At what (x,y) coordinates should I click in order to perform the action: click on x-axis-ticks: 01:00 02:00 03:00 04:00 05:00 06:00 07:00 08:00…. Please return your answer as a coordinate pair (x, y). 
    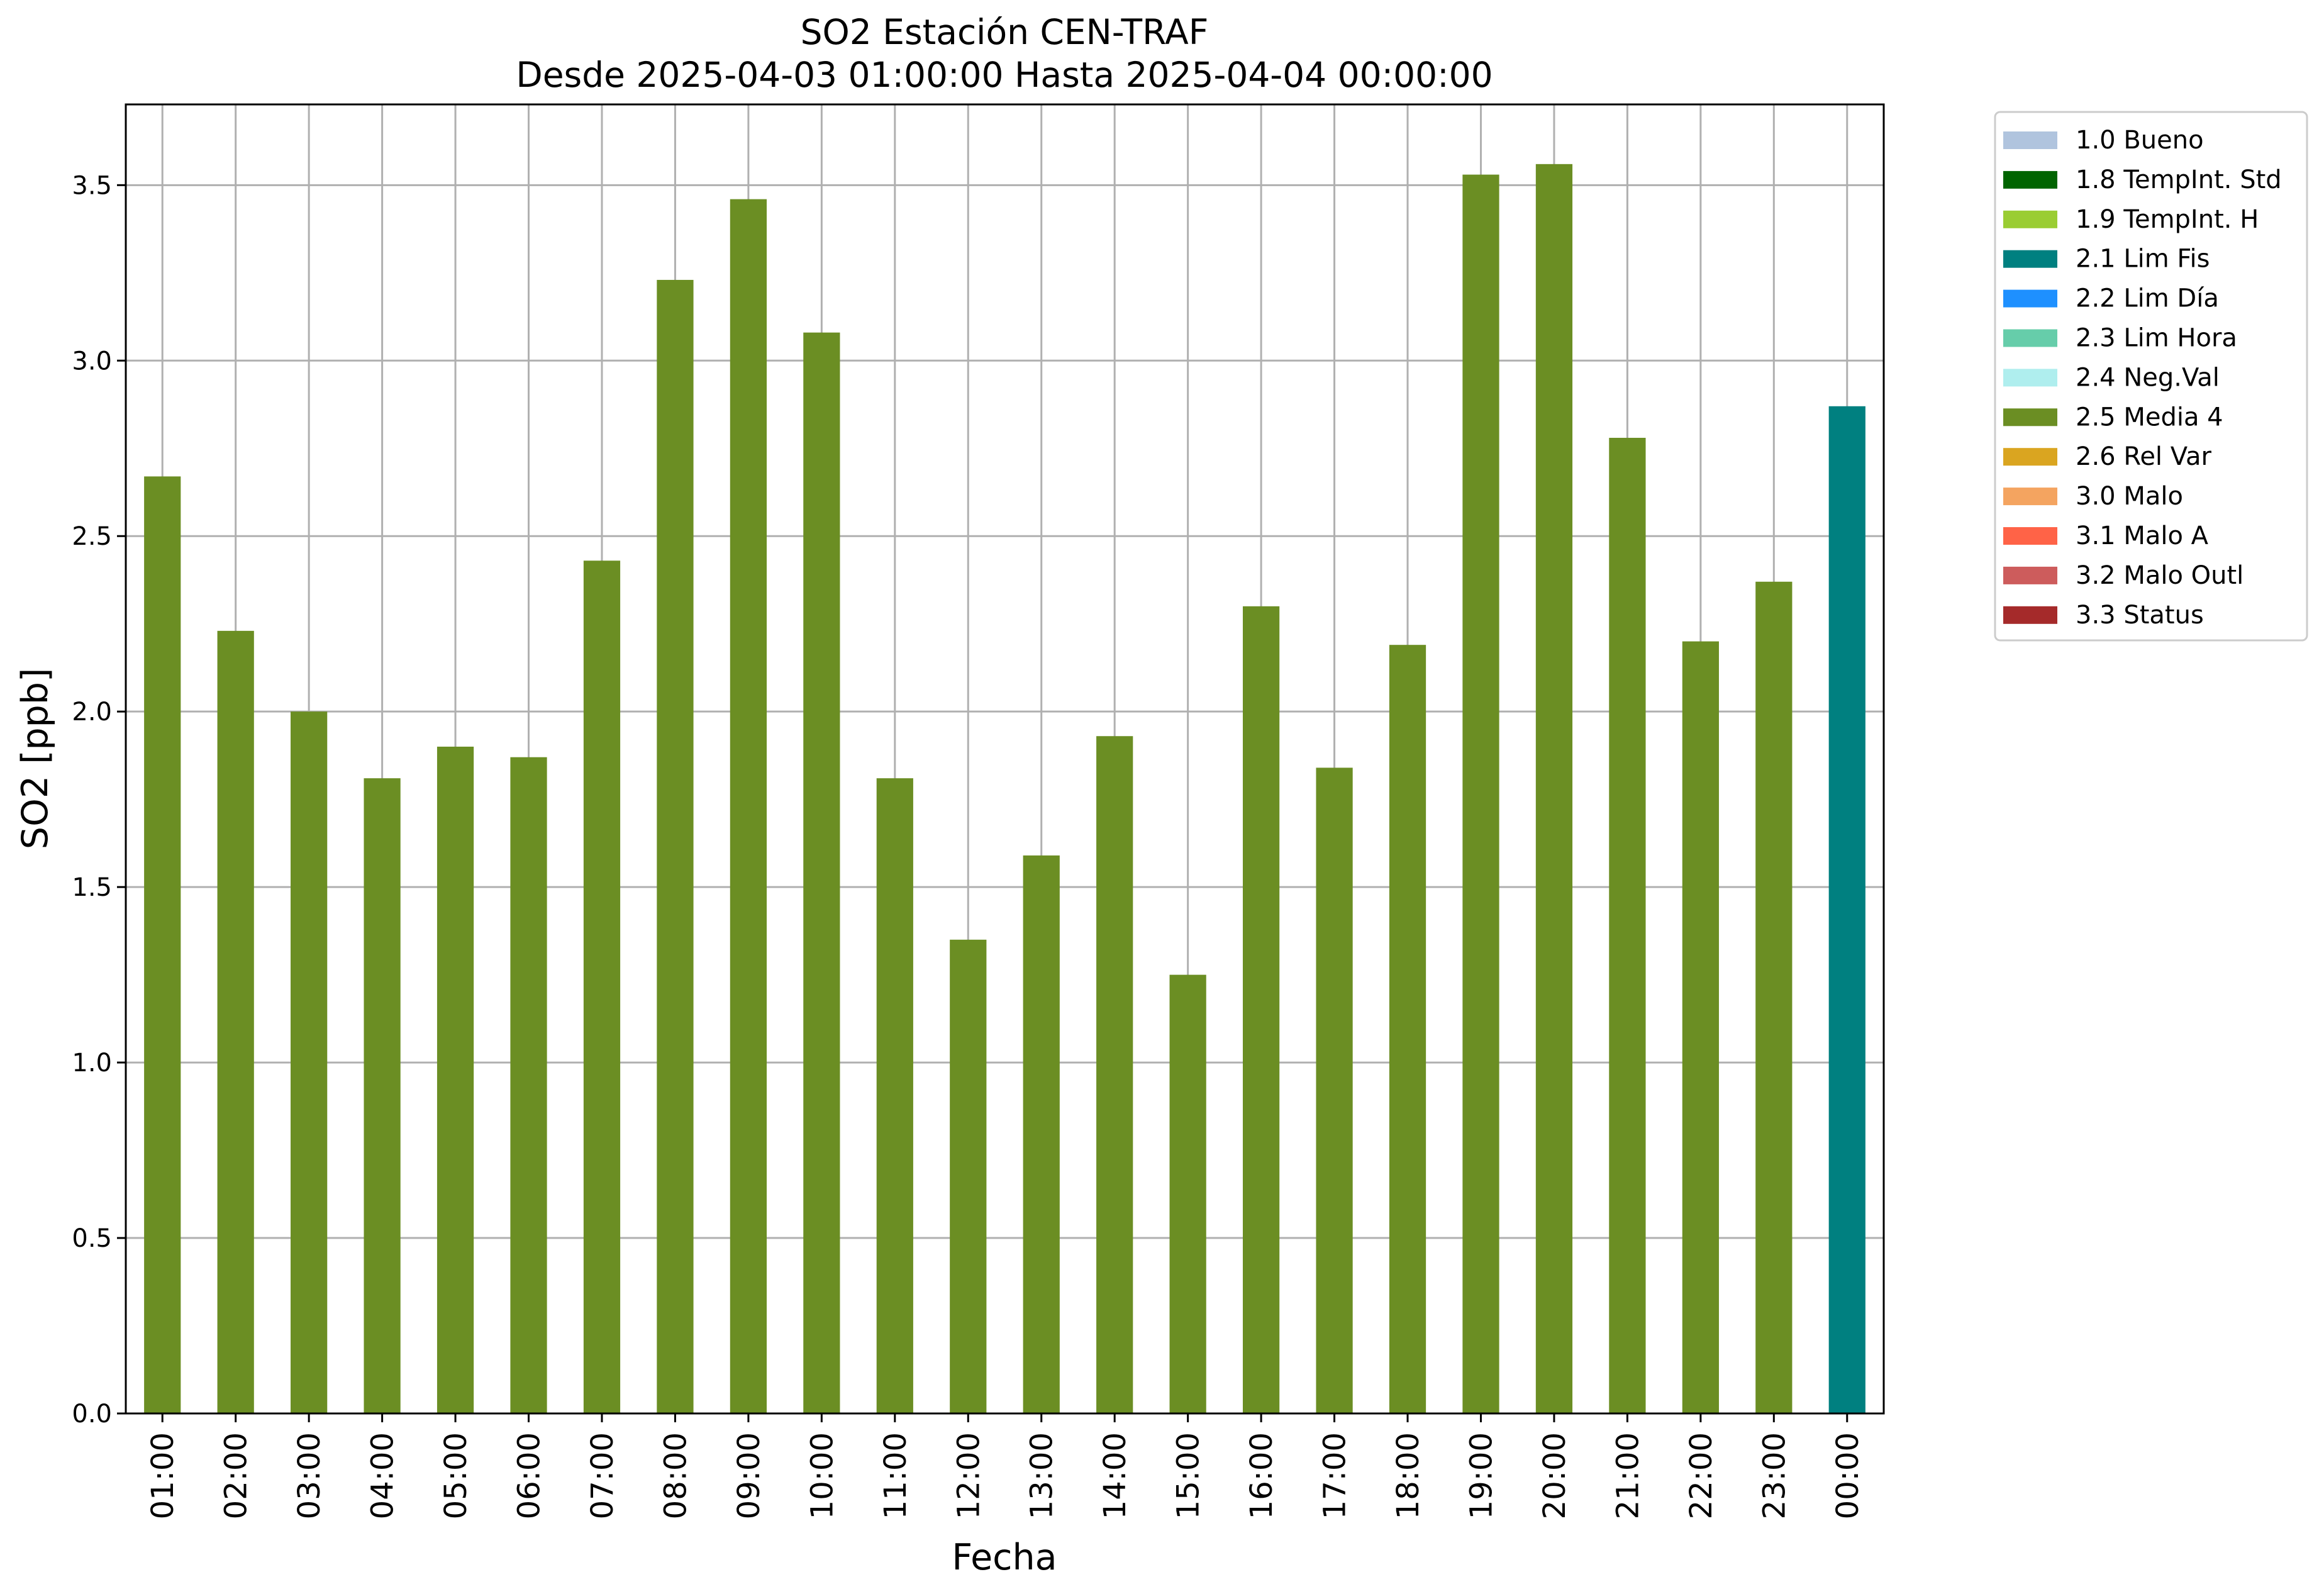
    Looking at the image, I should click on (1005, 1466).